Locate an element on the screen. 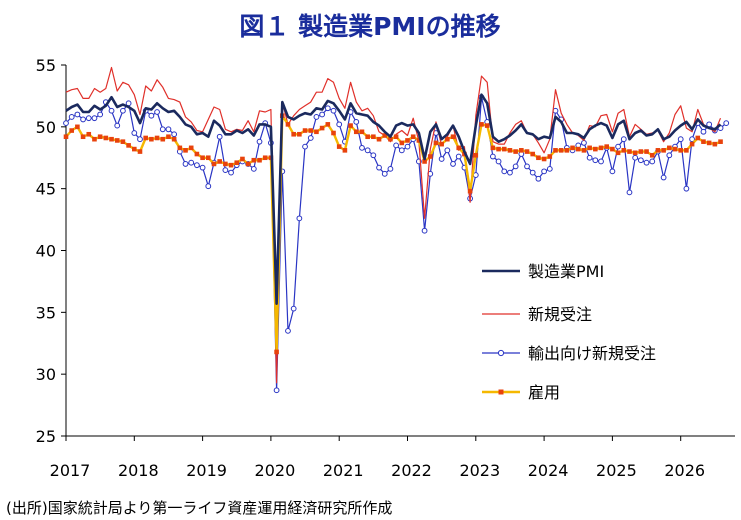 This screenshot has height=520, width=741. x-tick-label: 2019 is located at coordinates (206, 470).